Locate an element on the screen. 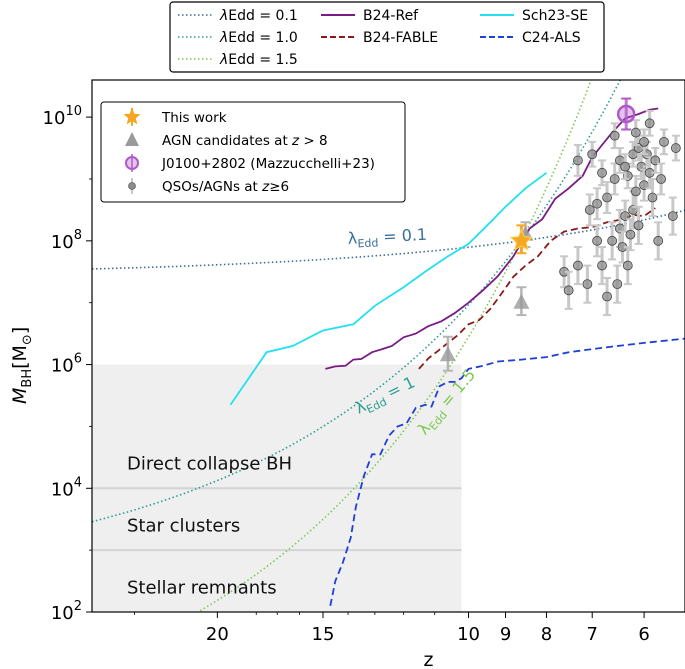  region-label: Stellar remnants is located at coordinates (202, 587).